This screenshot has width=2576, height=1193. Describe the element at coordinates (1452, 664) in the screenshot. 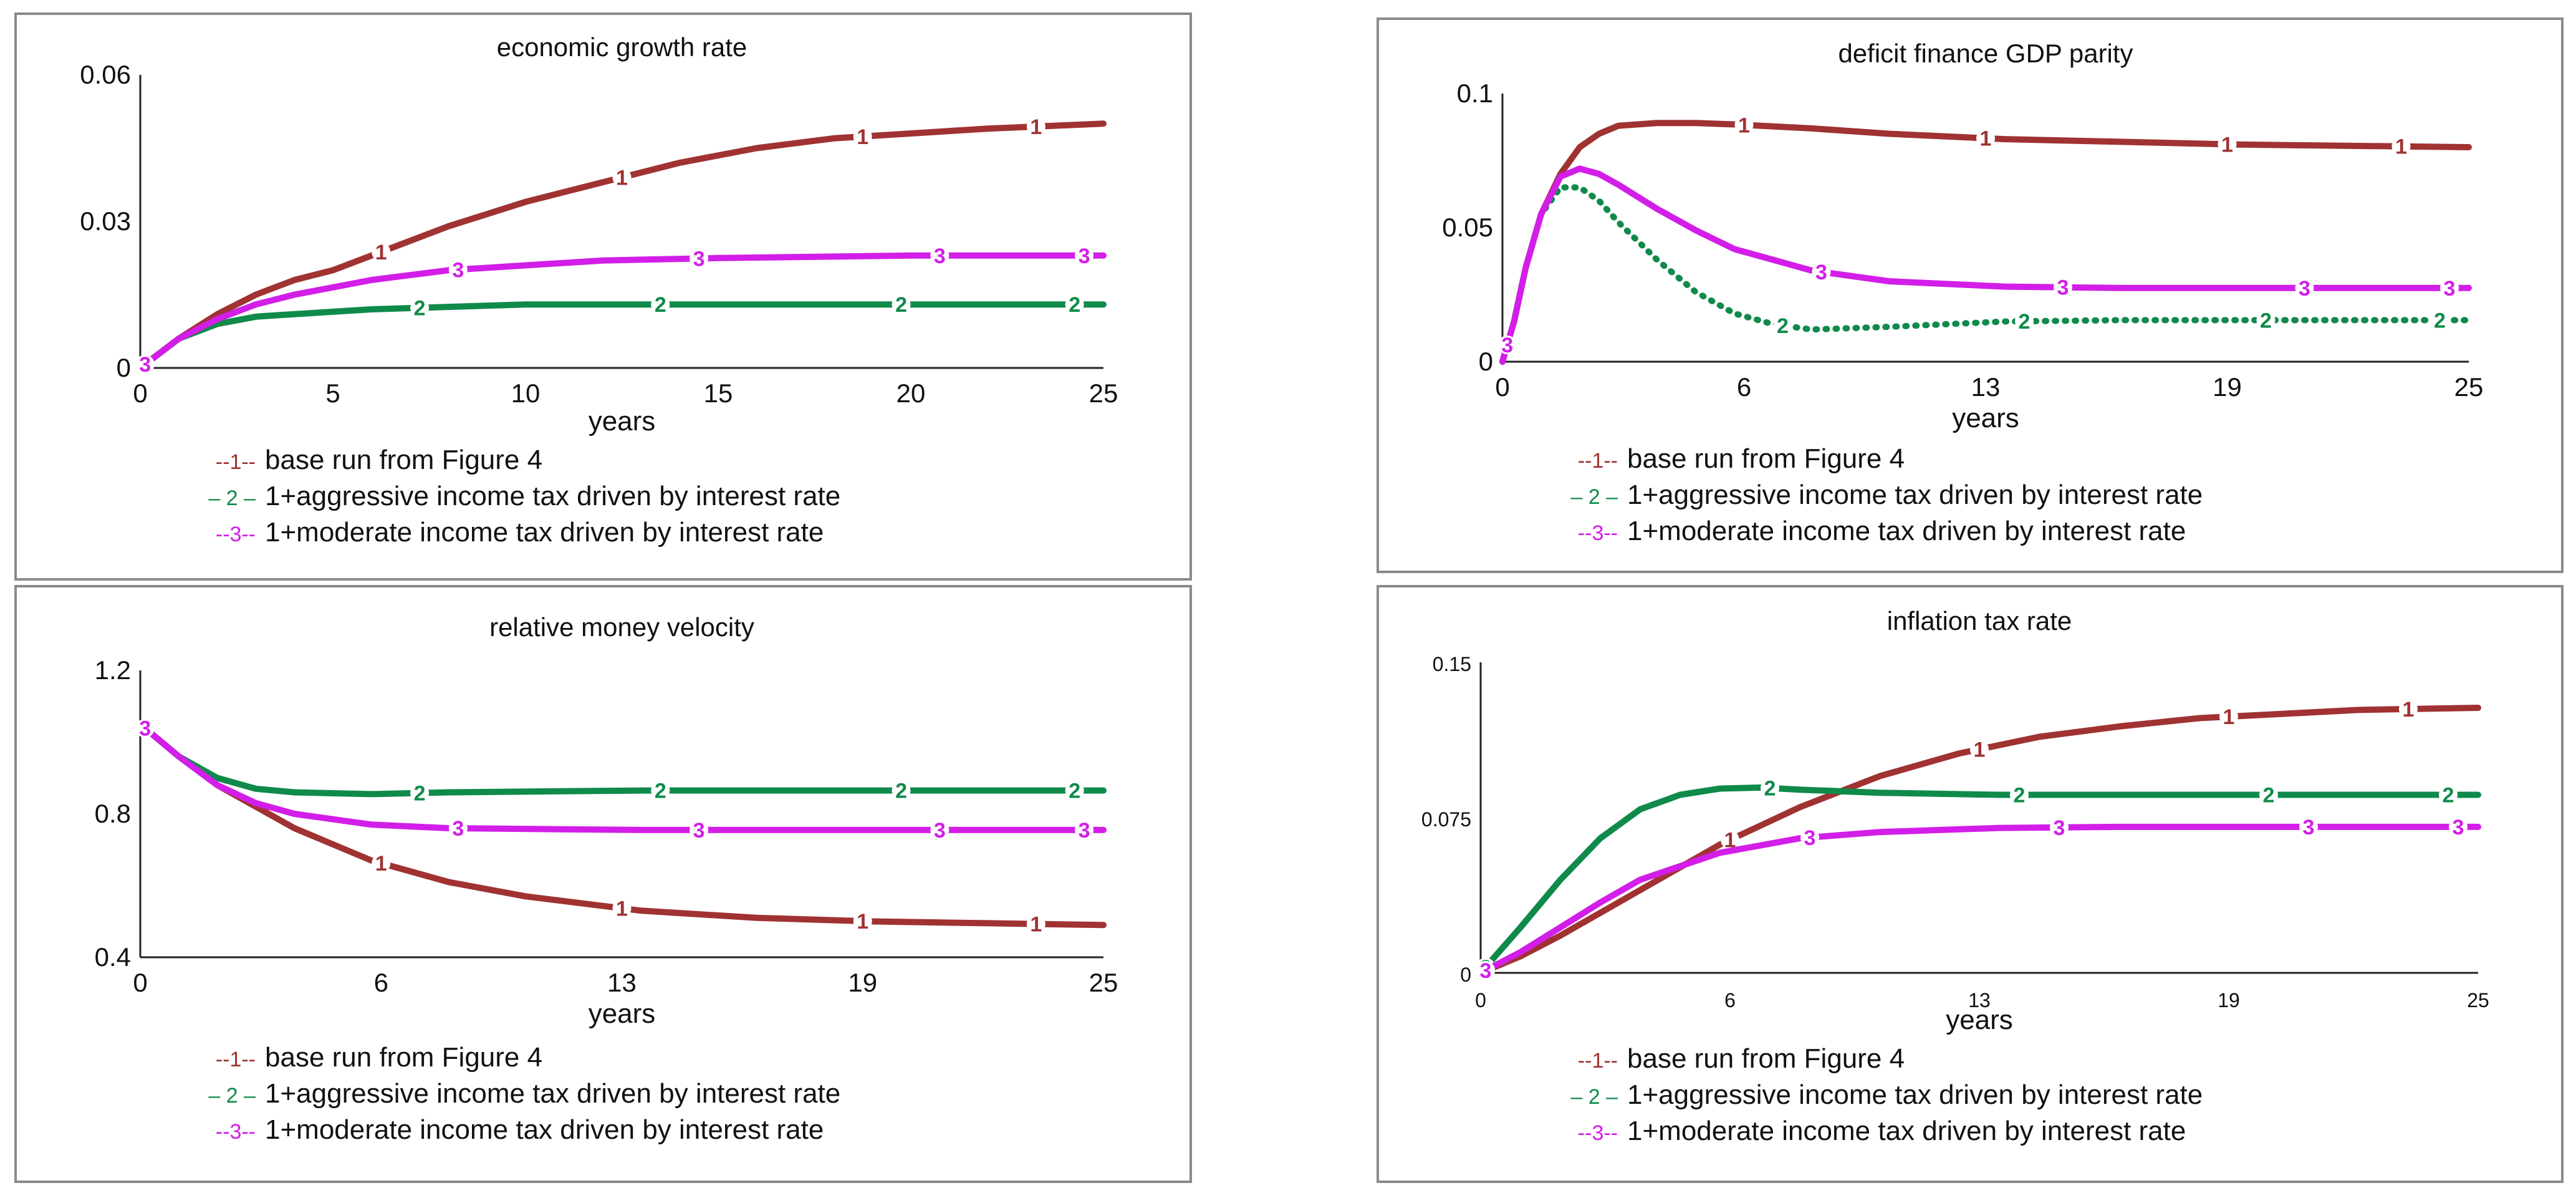

I see `y-tick-label: 0.15` at that location.